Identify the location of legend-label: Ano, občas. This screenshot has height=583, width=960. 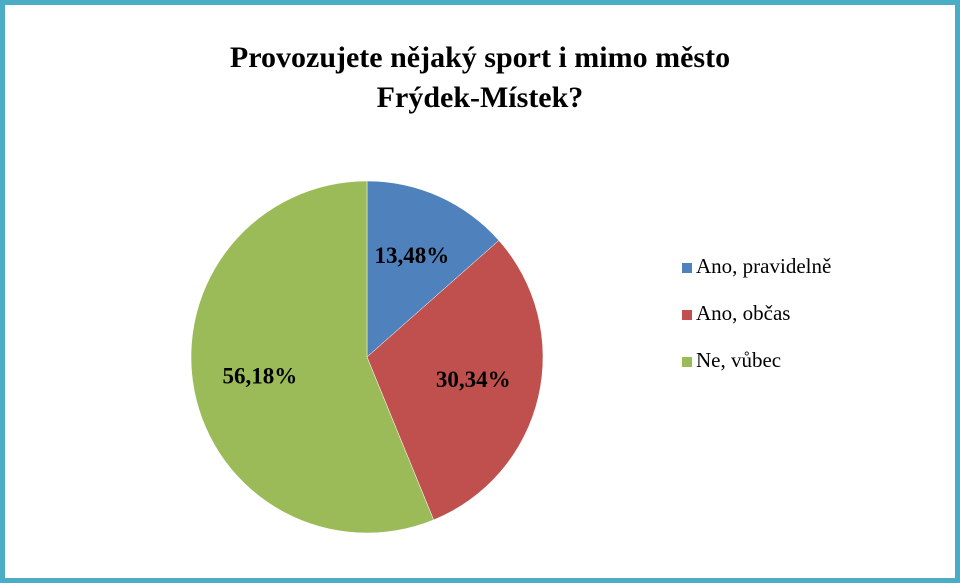
(743, 313).